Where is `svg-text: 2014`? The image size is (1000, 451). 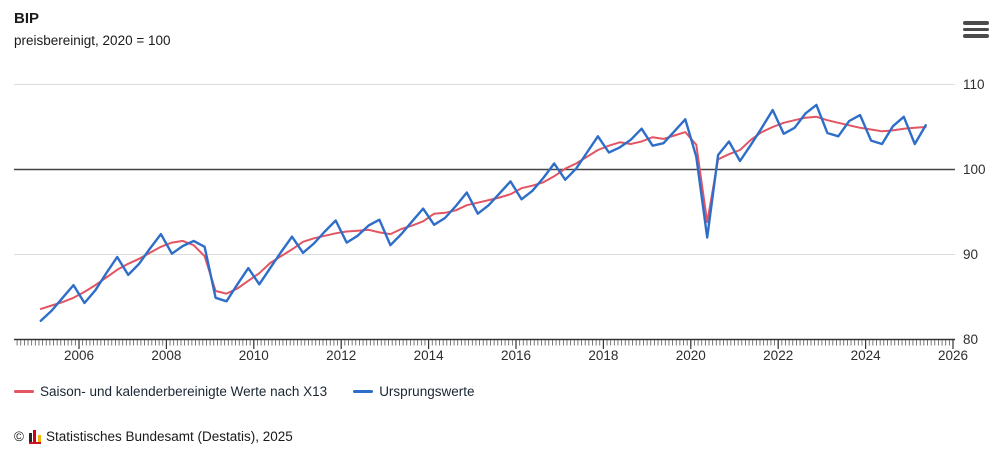
svg-text: 2014 is located at coordinates (429, 355).